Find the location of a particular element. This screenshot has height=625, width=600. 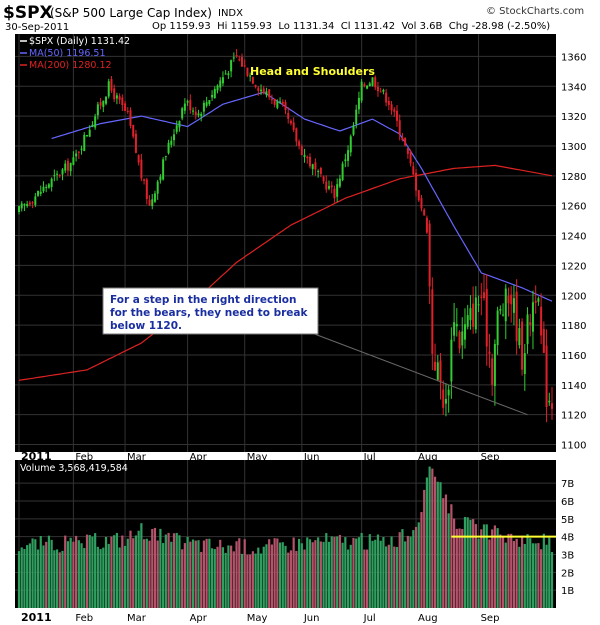

month-tick-label: Jun is located at coordinates (311, 618).